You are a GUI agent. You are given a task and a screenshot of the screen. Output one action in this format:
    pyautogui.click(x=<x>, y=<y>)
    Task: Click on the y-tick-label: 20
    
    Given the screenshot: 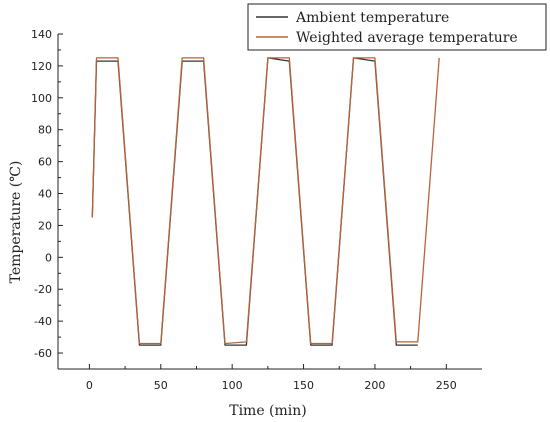 What is the action you would take?
    pyautogui.click(x=45, y=225)
    